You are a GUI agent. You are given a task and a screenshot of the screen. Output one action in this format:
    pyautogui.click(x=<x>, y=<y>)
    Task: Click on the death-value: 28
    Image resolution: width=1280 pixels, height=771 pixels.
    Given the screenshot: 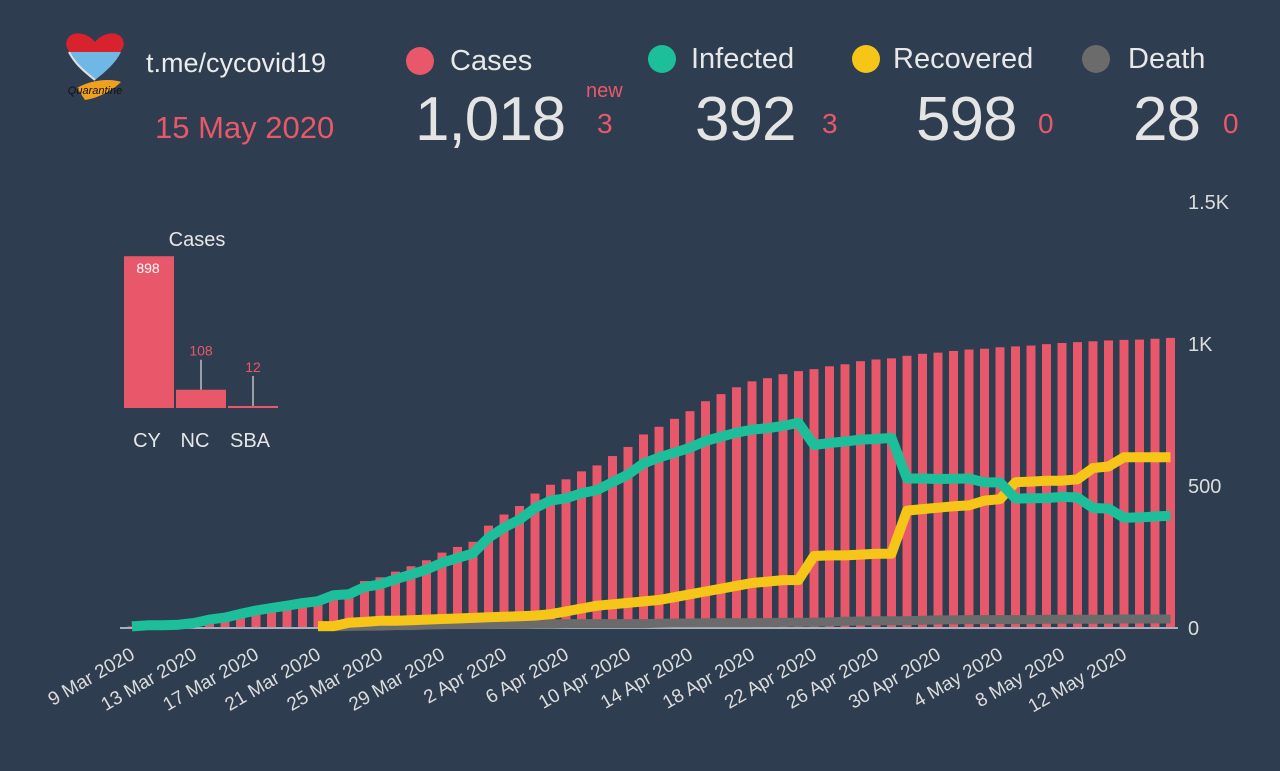 What is the action you would take?
    pyautogui.click(x=1167, y=119)
    